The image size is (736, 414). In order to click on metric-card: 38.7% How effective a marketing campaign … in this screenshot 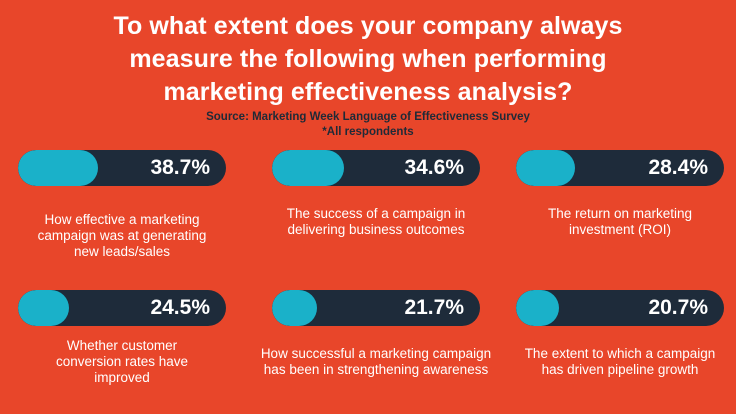, I will do `click(122, 205)`.